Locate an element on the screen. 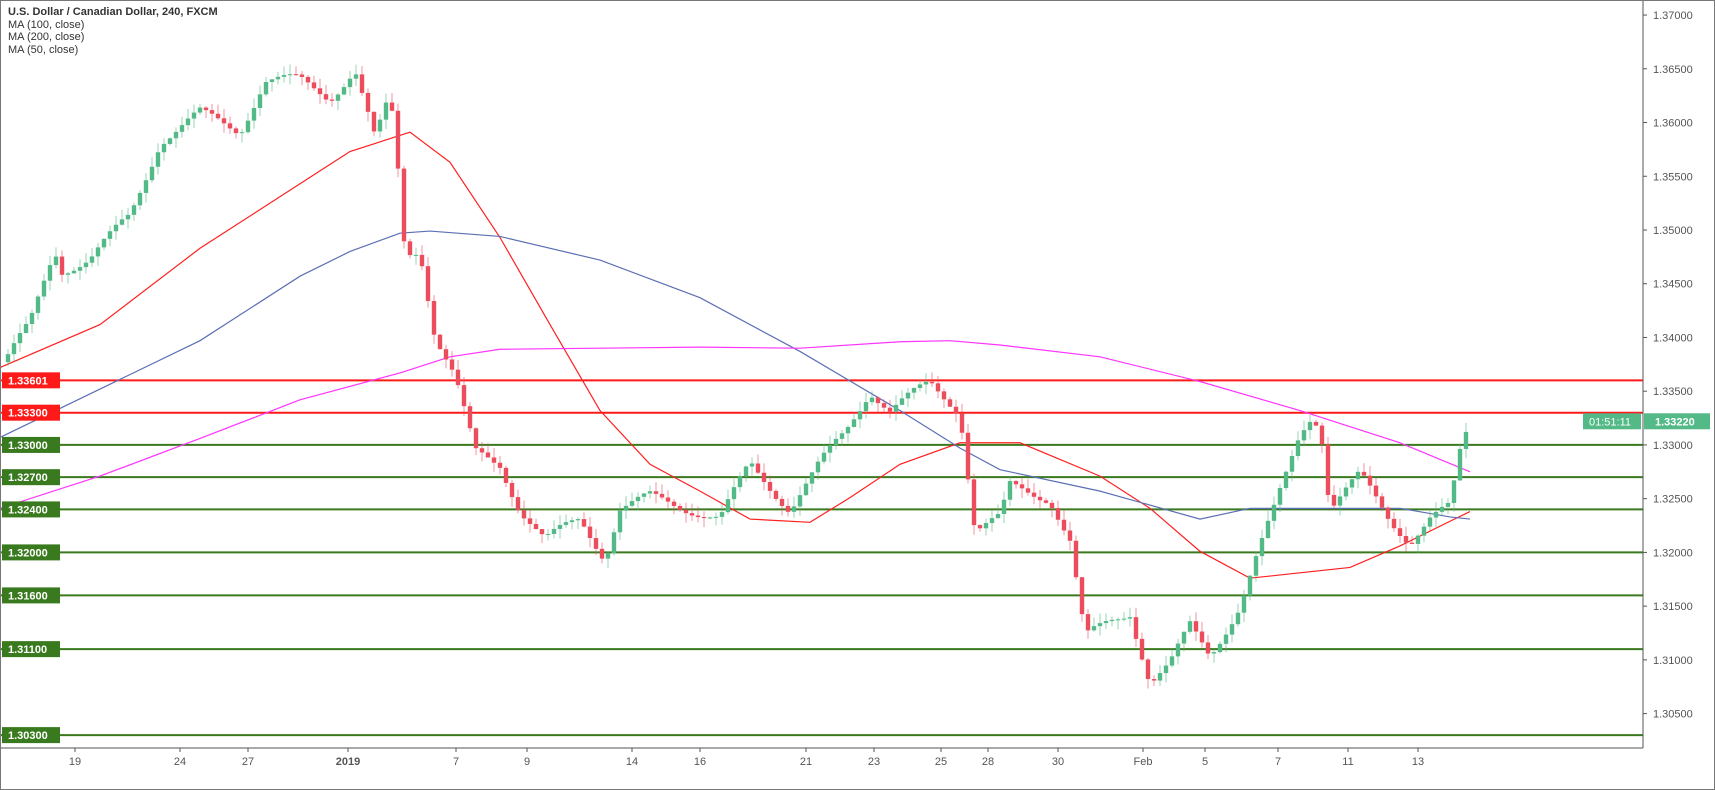  x-tick-label: 24 is located at coordinates (180, 762).